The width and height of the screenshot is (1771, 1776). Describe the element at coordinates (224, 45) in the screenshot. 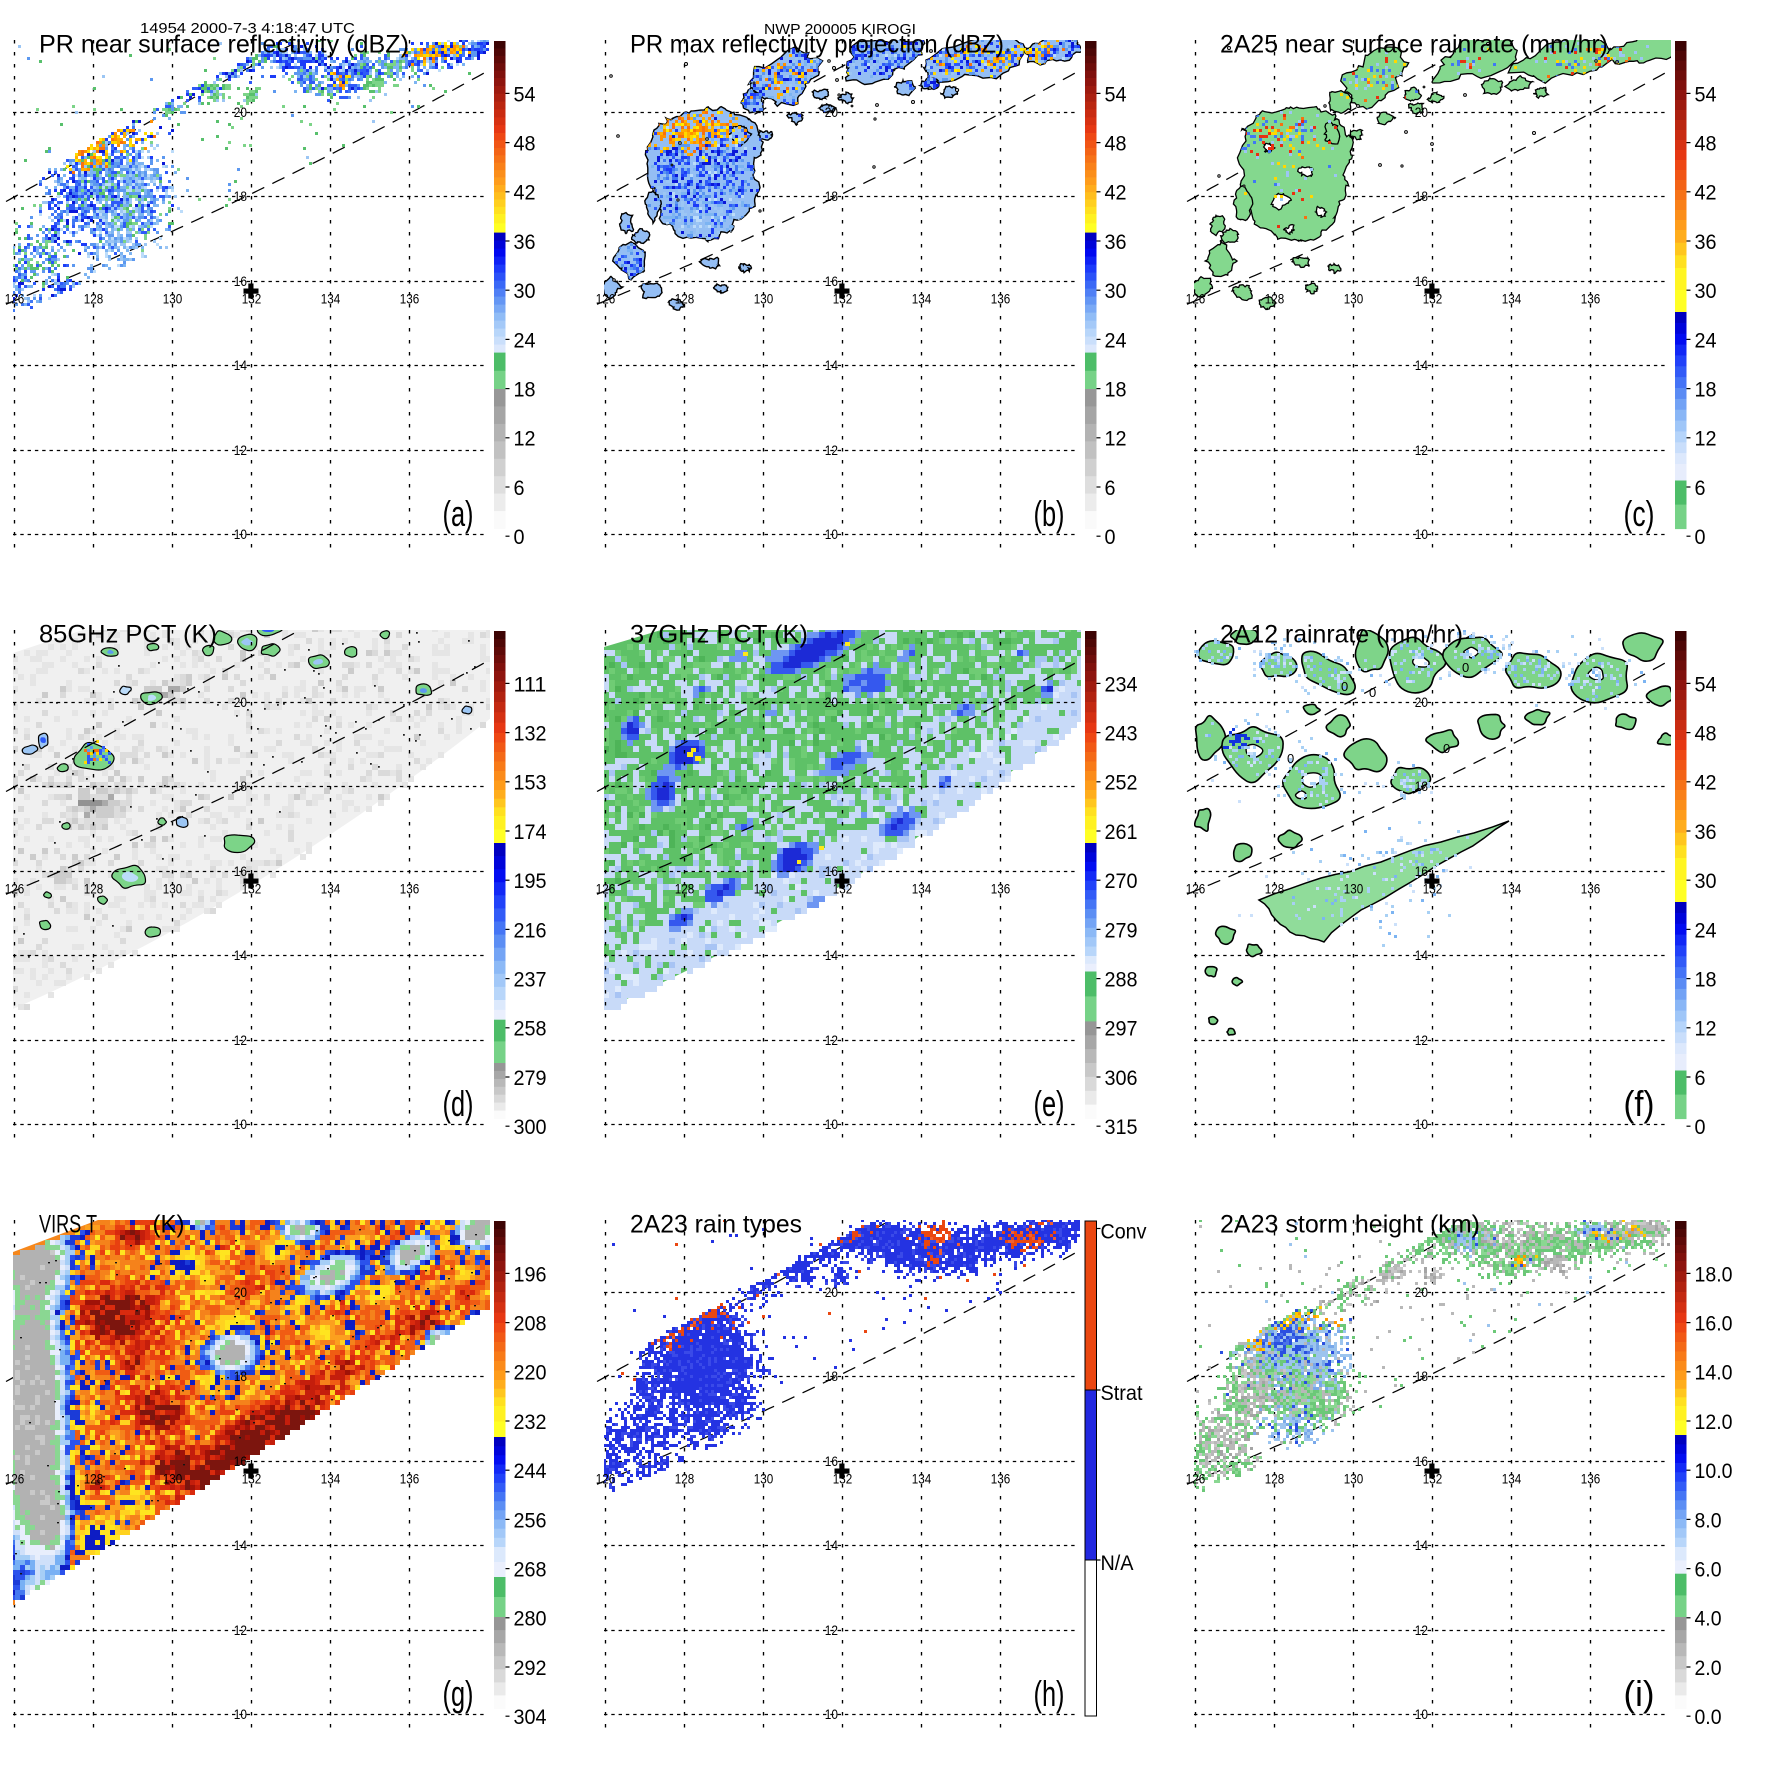

I see `svg-text:PR near surface reflectivity (: PR near surface reflectivity (dBZ)` at that location.